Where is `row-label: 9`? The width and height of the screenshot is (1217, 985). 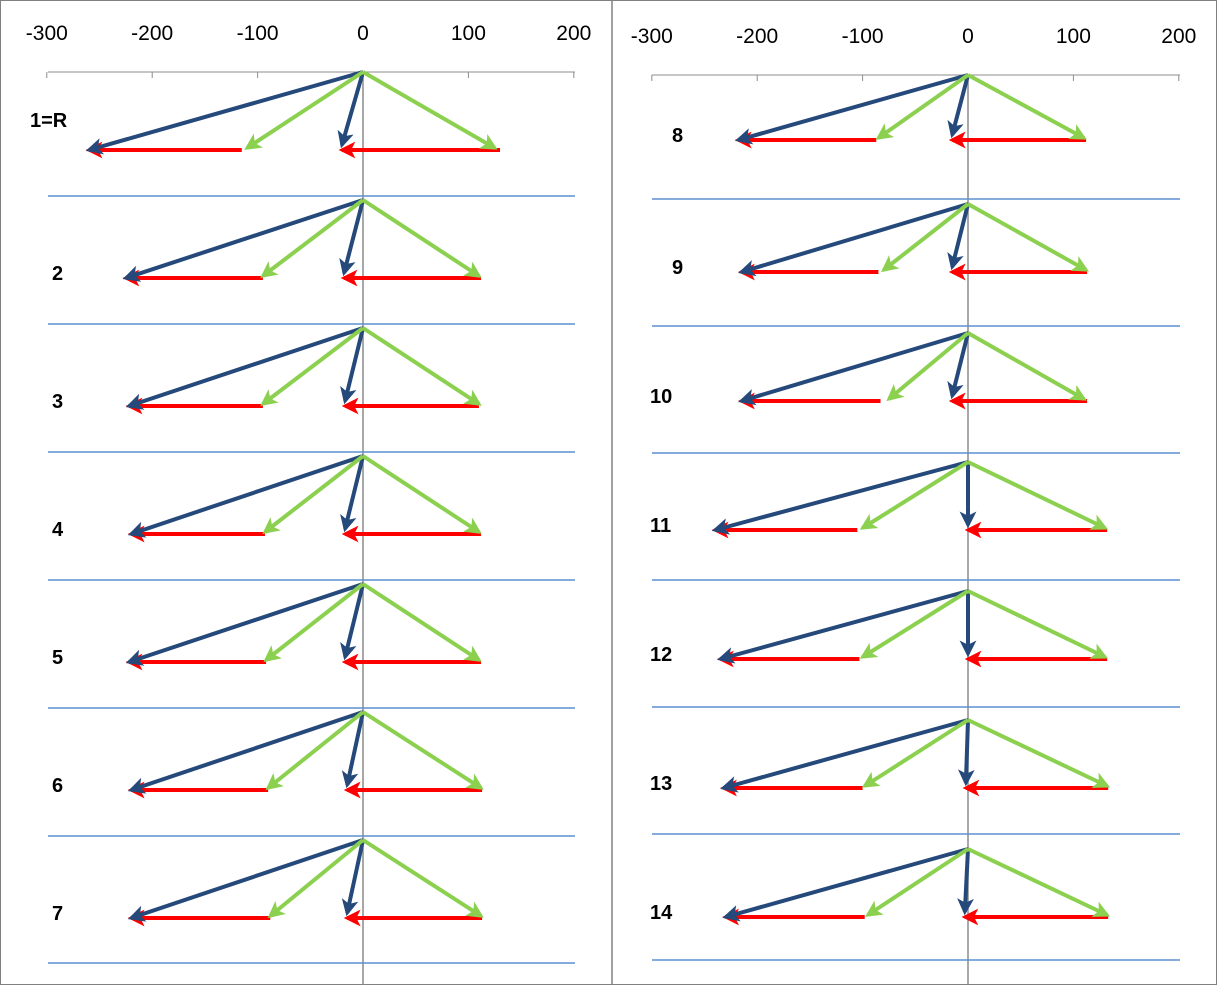
row-label: 9 is located at coordinates (677, 268).